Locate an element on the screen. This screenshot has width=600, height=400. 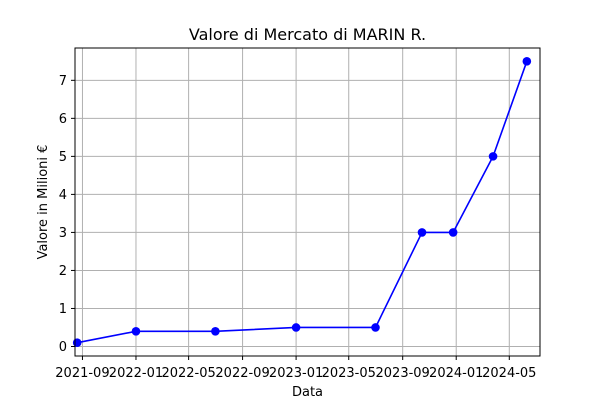
y-axis-label: Valore in Milioni € is located at coordinates (43, 202).